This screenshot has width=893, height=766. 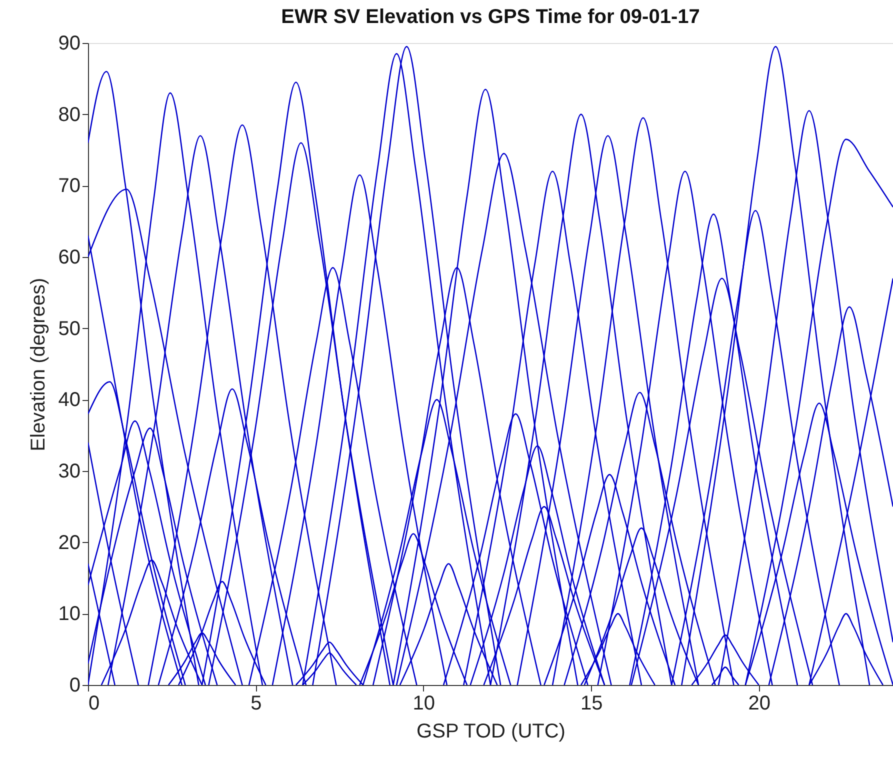 What do you see at coordinates (69, 614) in the screenshot?
I see `y-tick-label: 10` at bounding box center [69, 614].